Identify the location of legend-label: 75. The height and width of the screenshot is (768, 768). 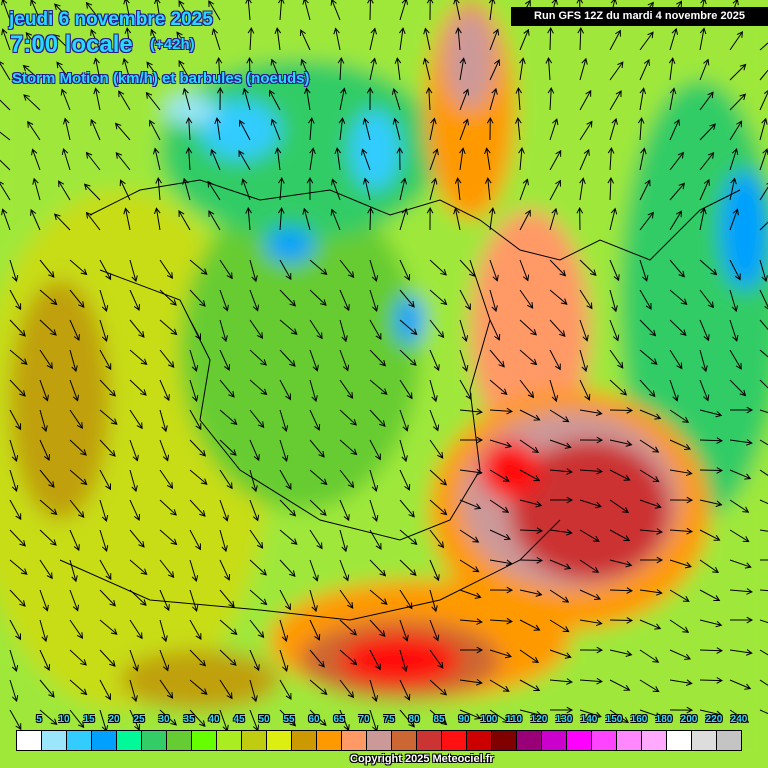
(389, 719).